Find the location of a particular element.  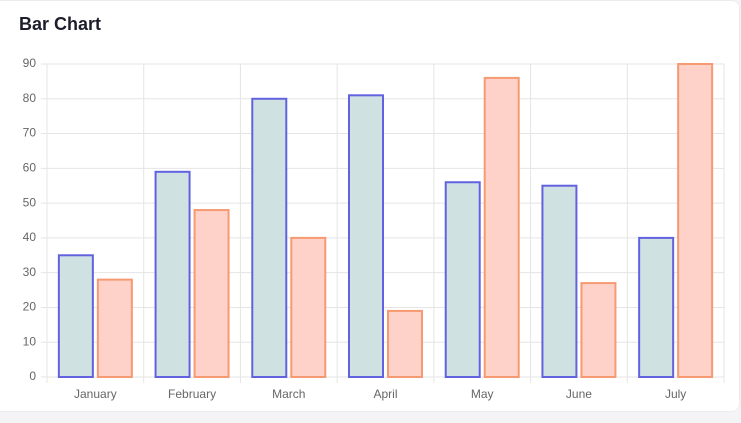

y-tick-label: 70 is located at coordinates (30, 133).